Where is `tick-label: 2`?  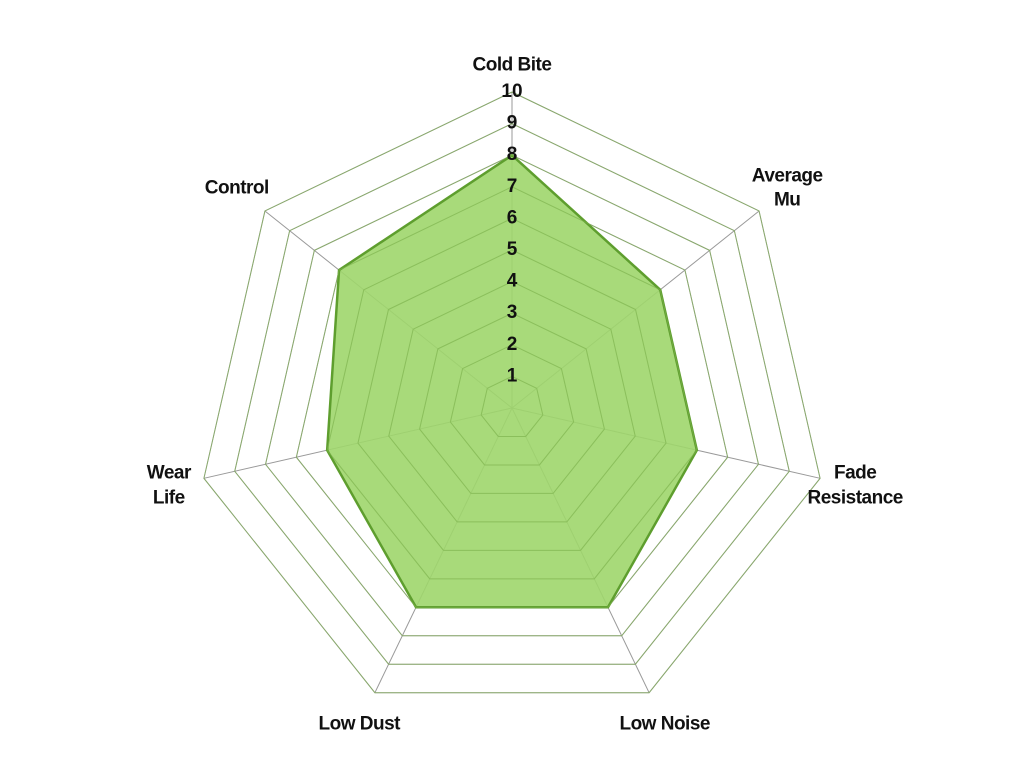 tick-label: 2 is located at coordinates (512, 344).